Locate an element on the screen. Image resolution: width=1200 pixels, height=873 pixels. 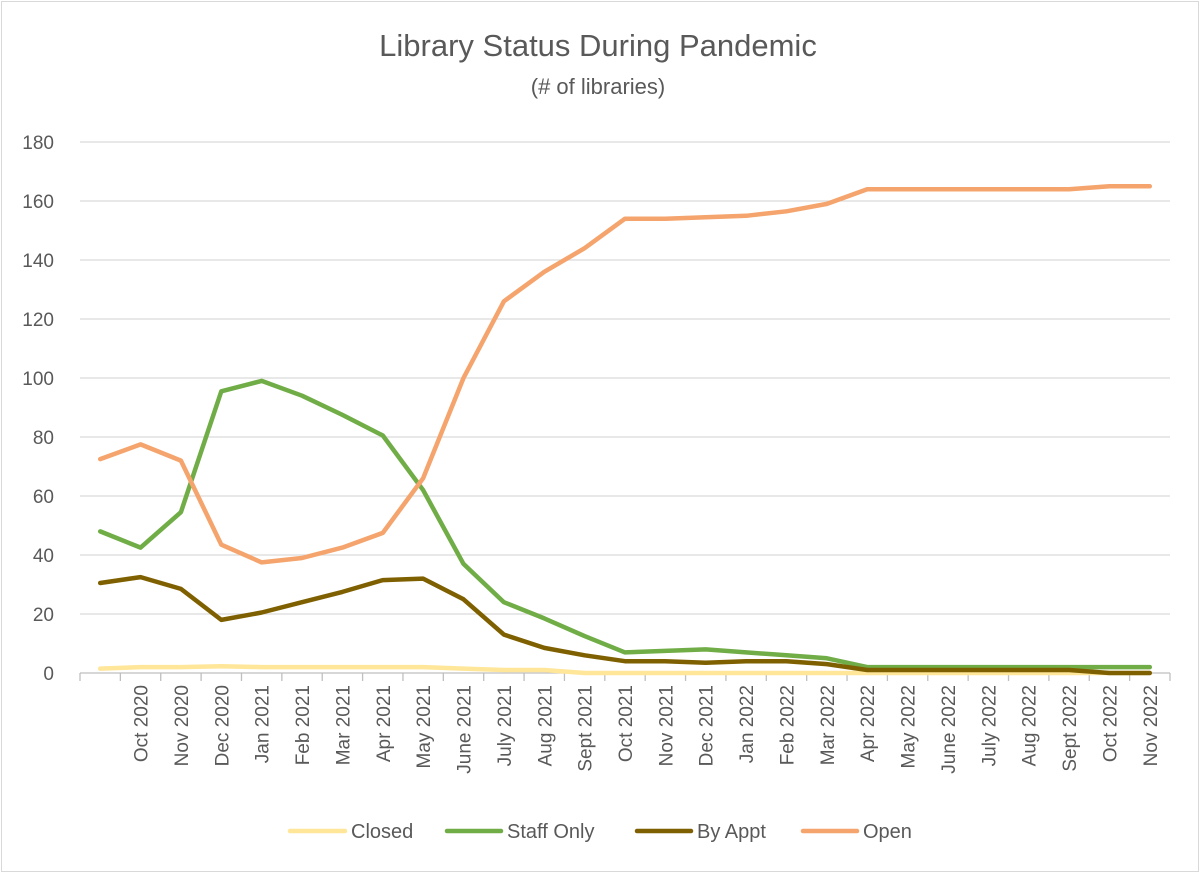
x-tick-label: Jan 2022 is located at coordinates (747, 724).